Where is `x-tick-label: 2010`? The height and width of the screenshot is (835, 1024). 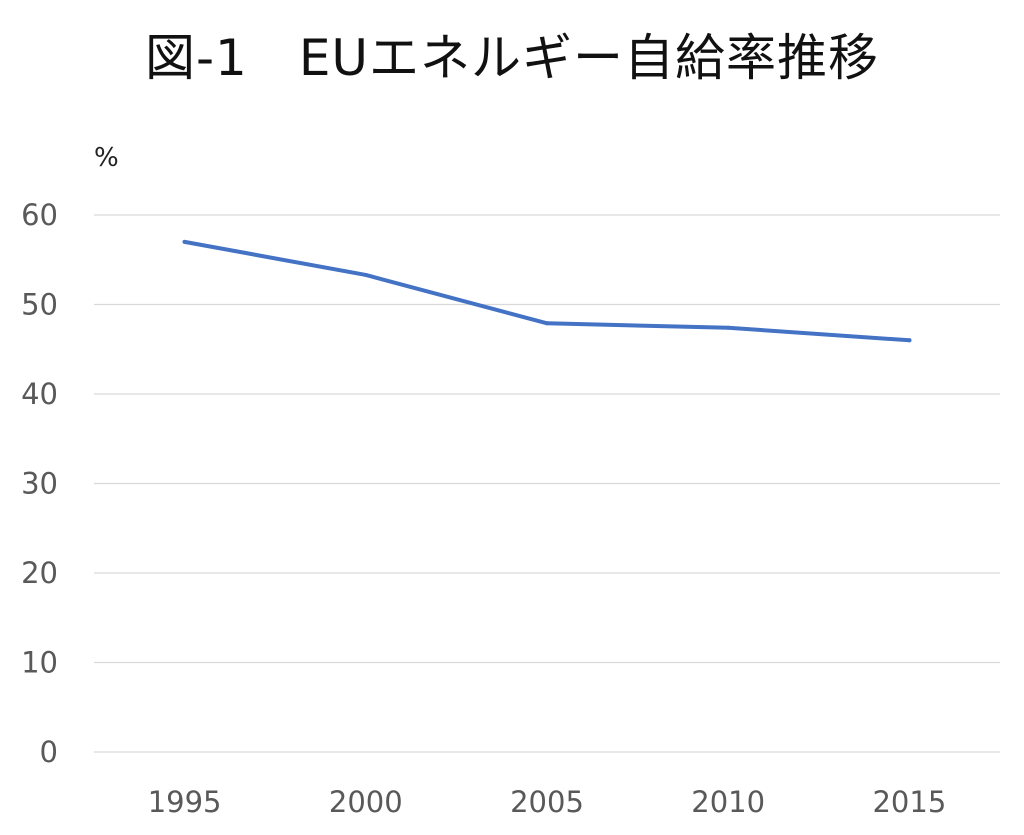 x-tick-label: 2010 is located at coordinates (728, 802).